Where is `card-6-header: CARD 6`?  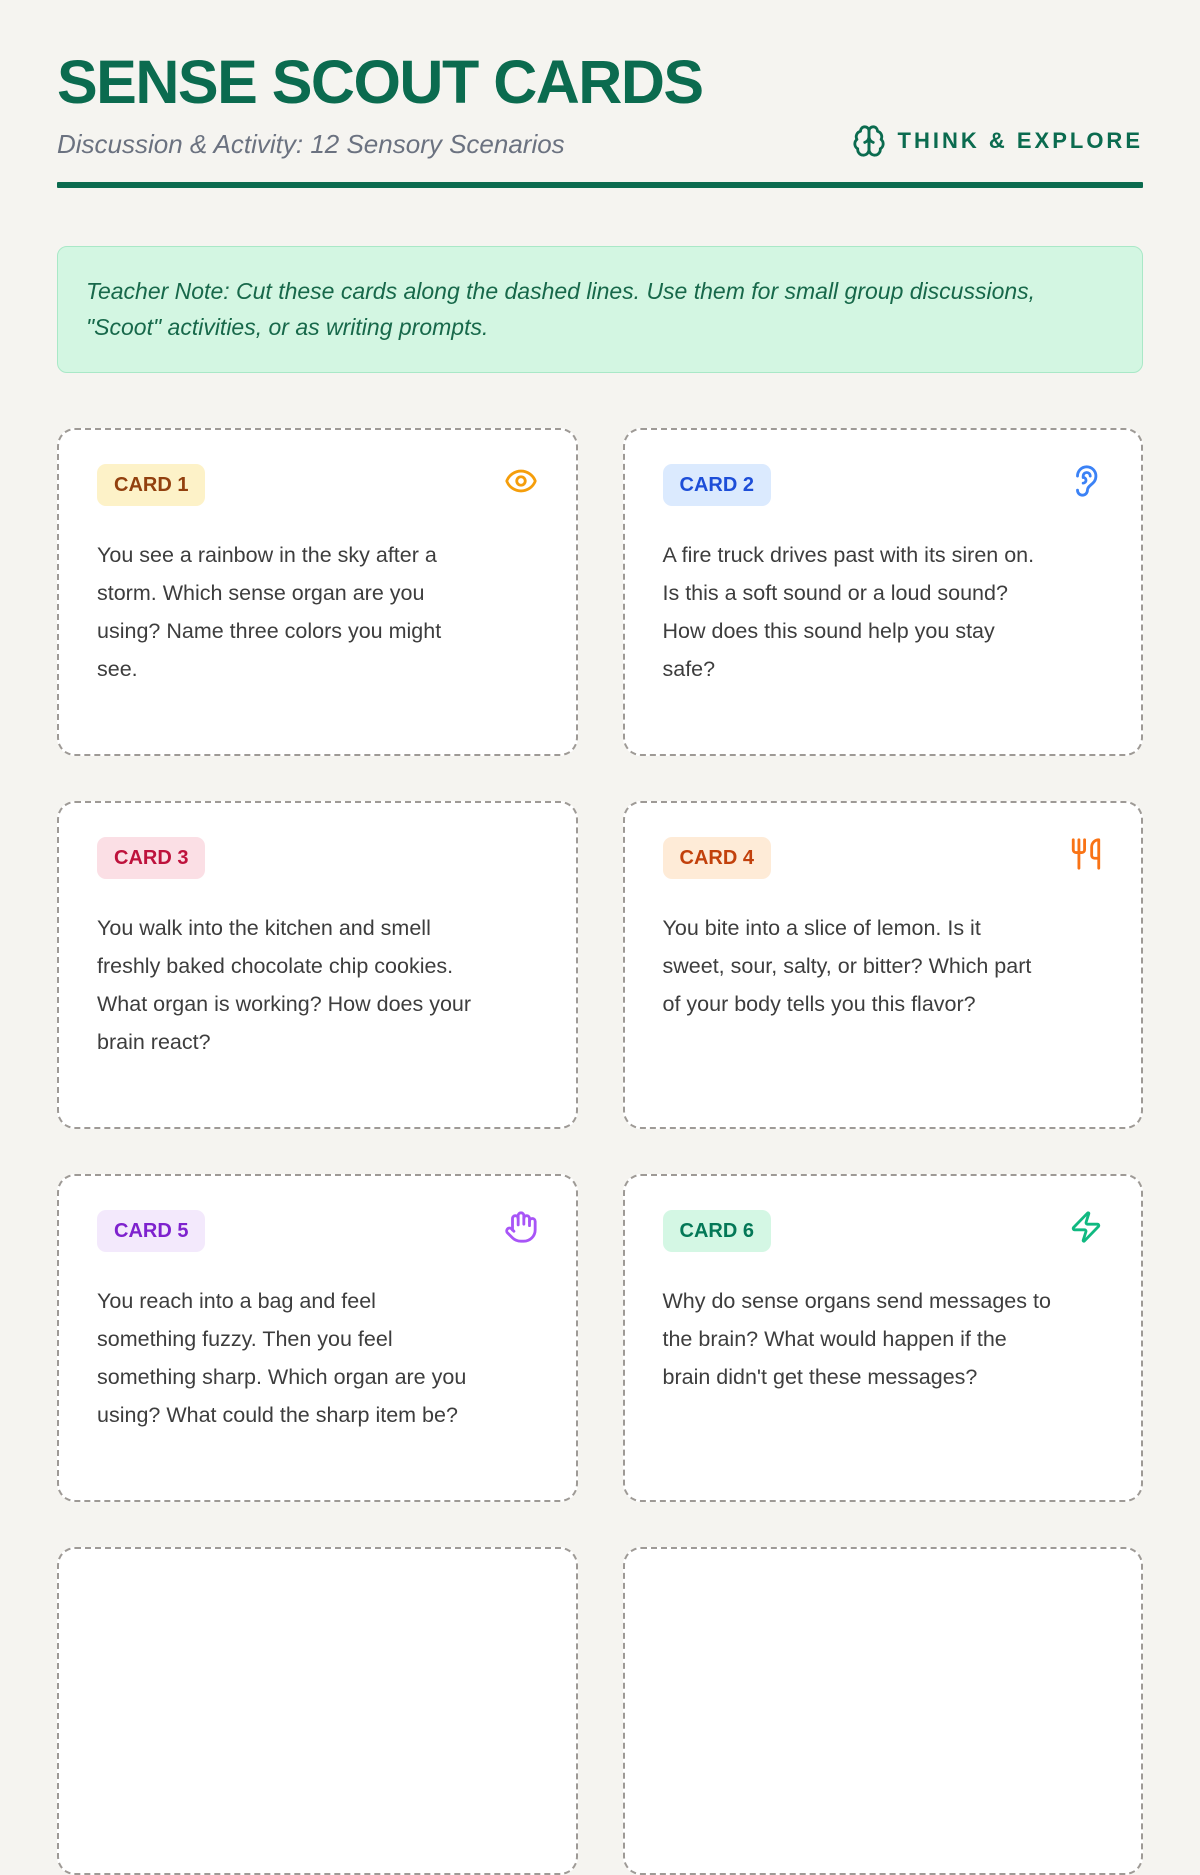 card-6-header: CARD 6 is located at coordinates (883, 1230).